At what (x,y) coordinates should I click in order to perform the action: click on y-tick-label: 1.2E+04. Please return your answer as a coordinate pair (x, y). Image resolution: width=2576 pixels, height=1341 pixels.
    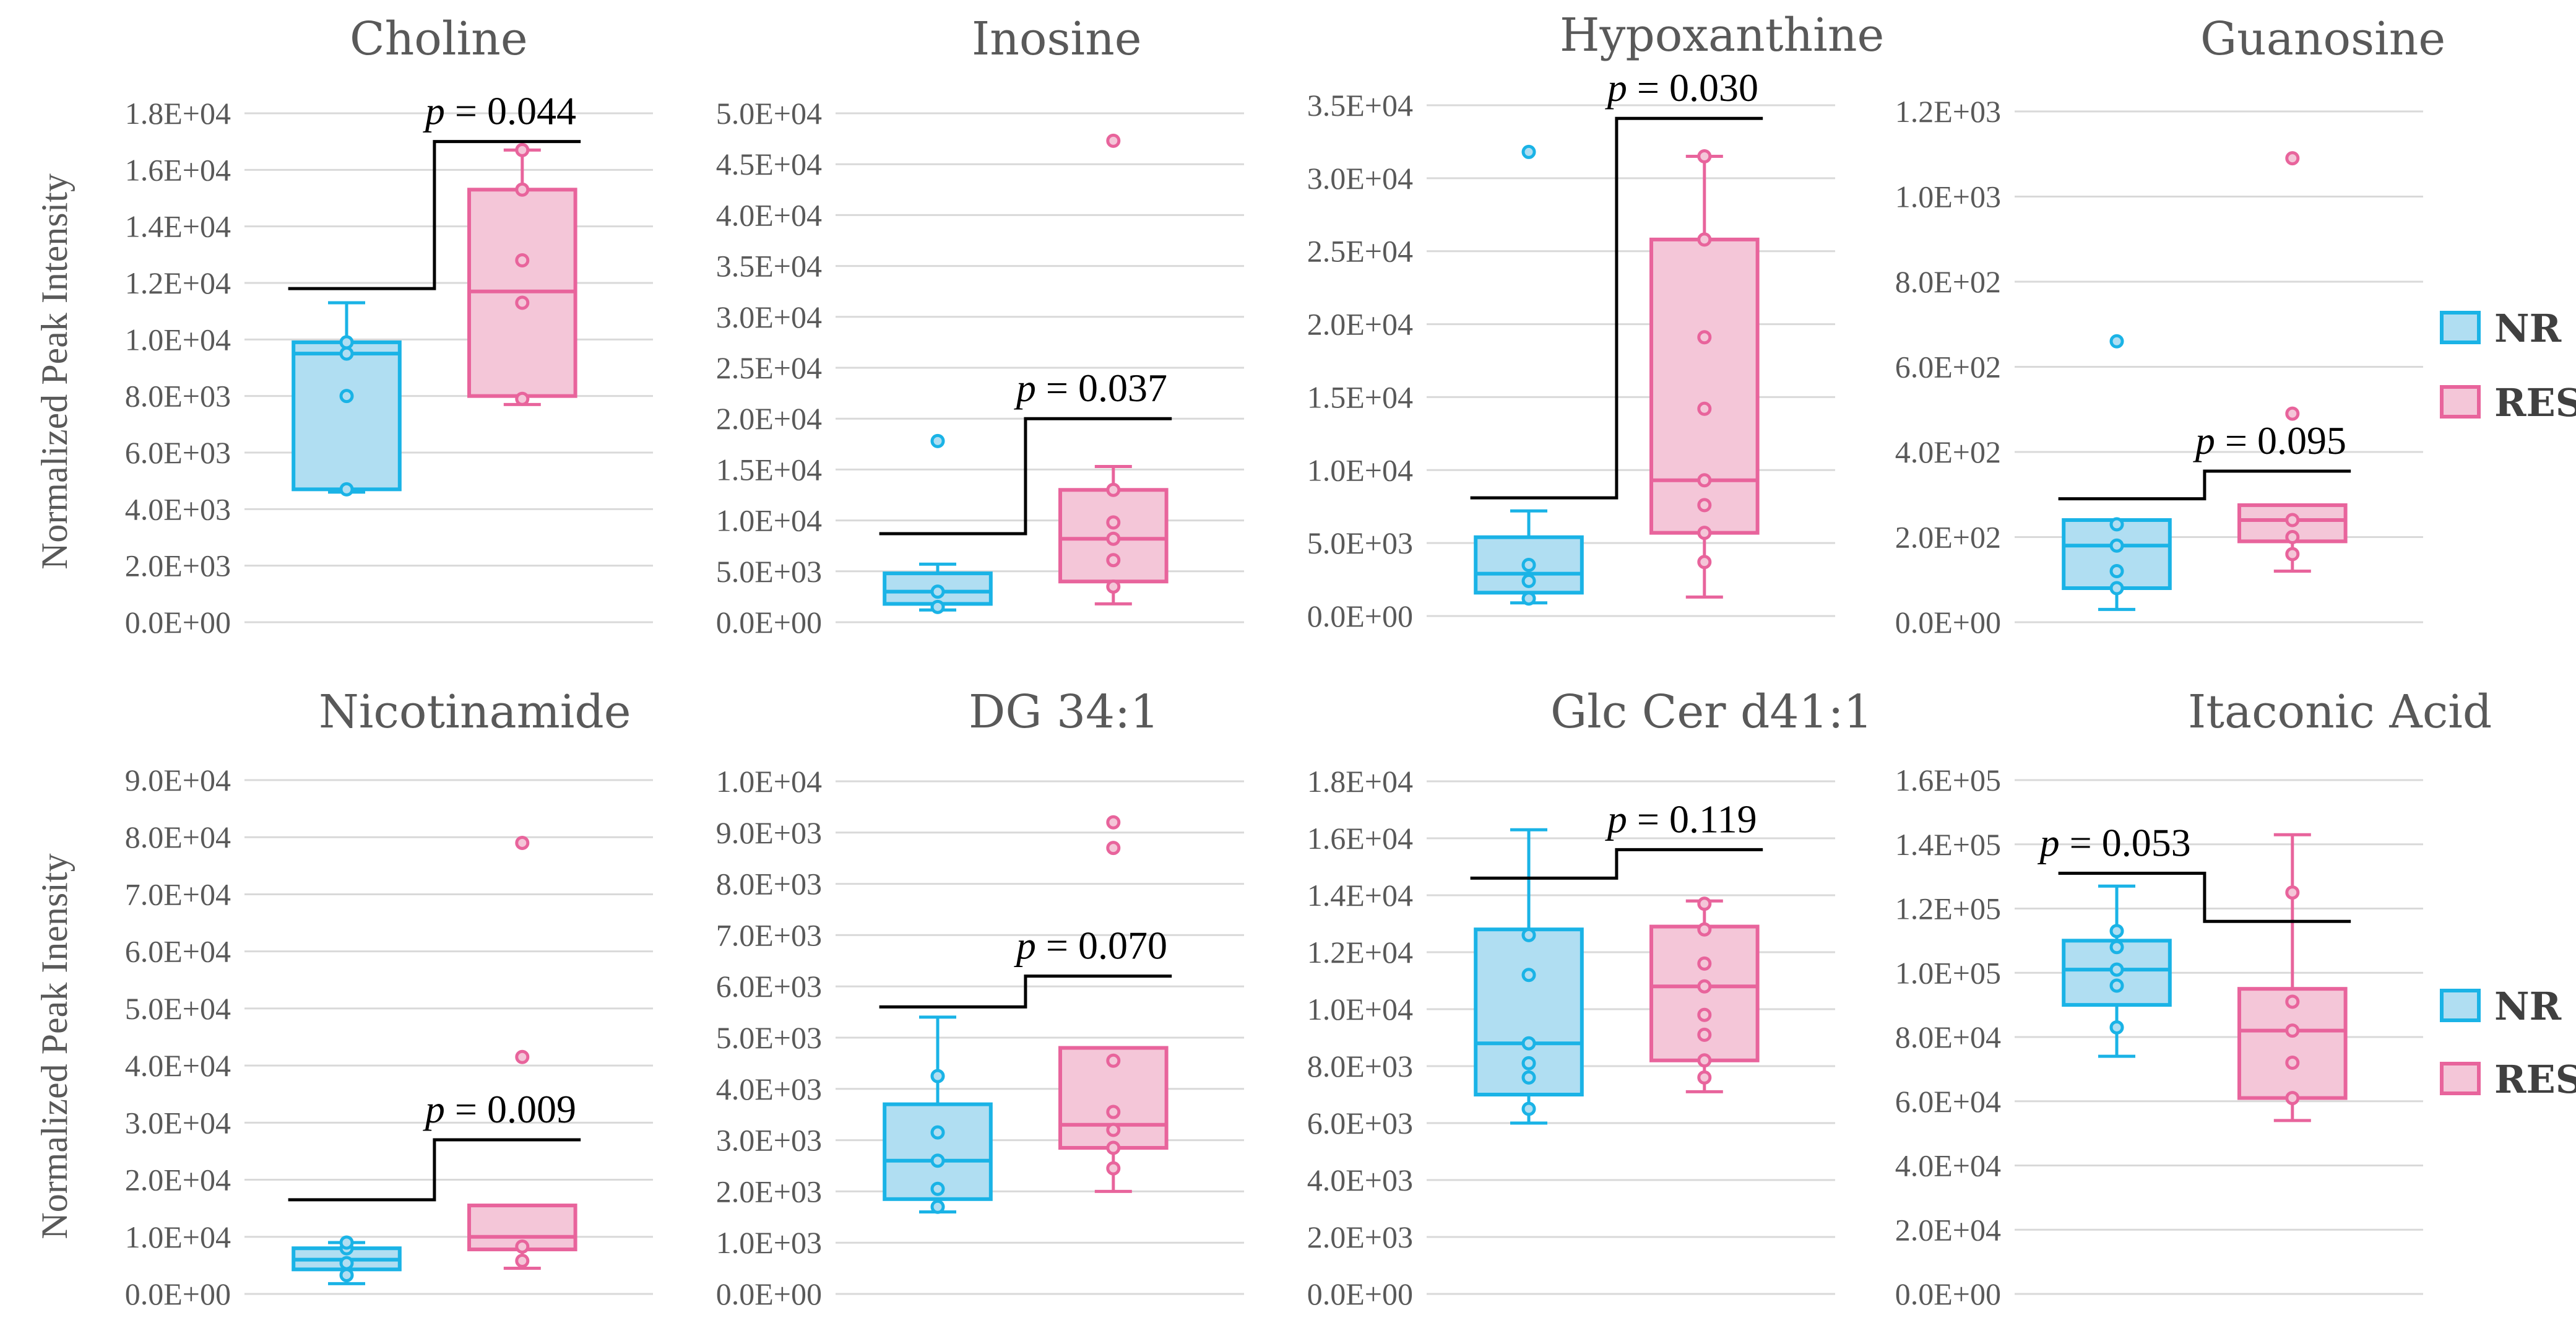
    Looking at the image, I should click on (178, 283).